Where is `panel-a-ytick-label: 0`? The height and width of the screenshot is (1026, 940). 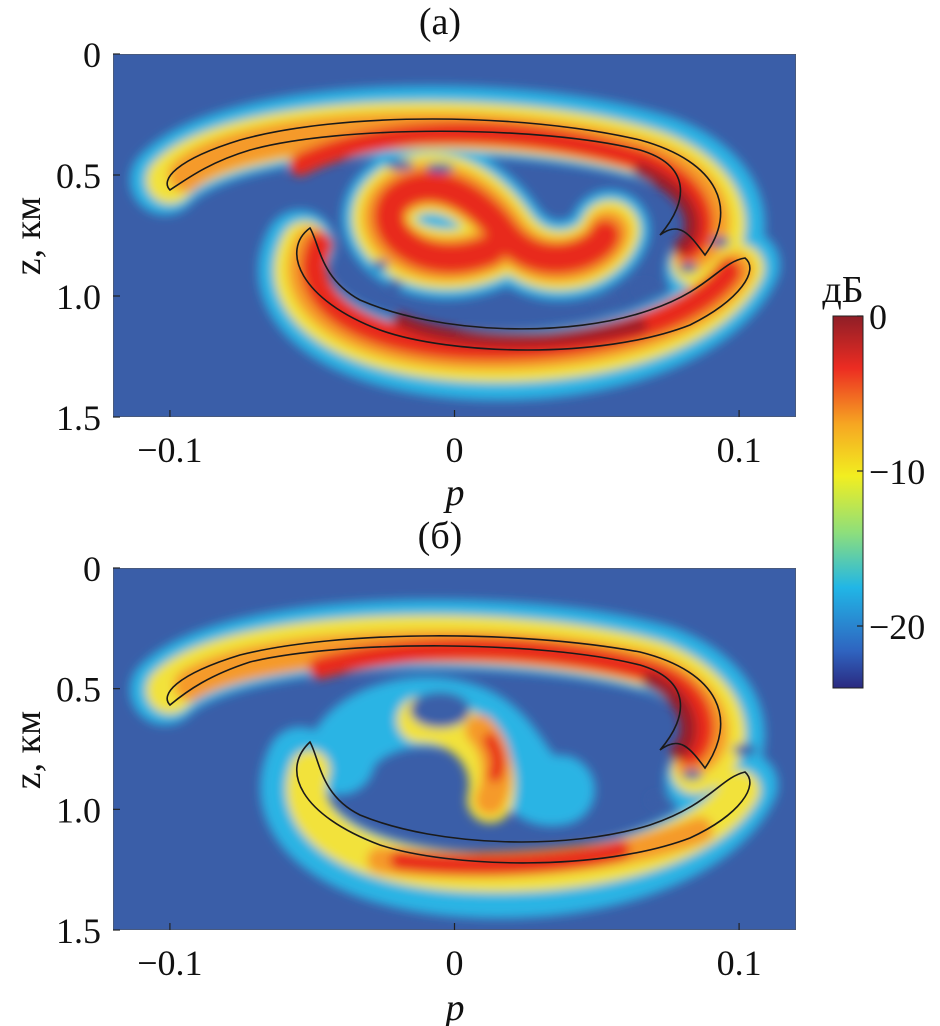
panel-a-ytick-label: 0 is located at coordinates (92, 55).